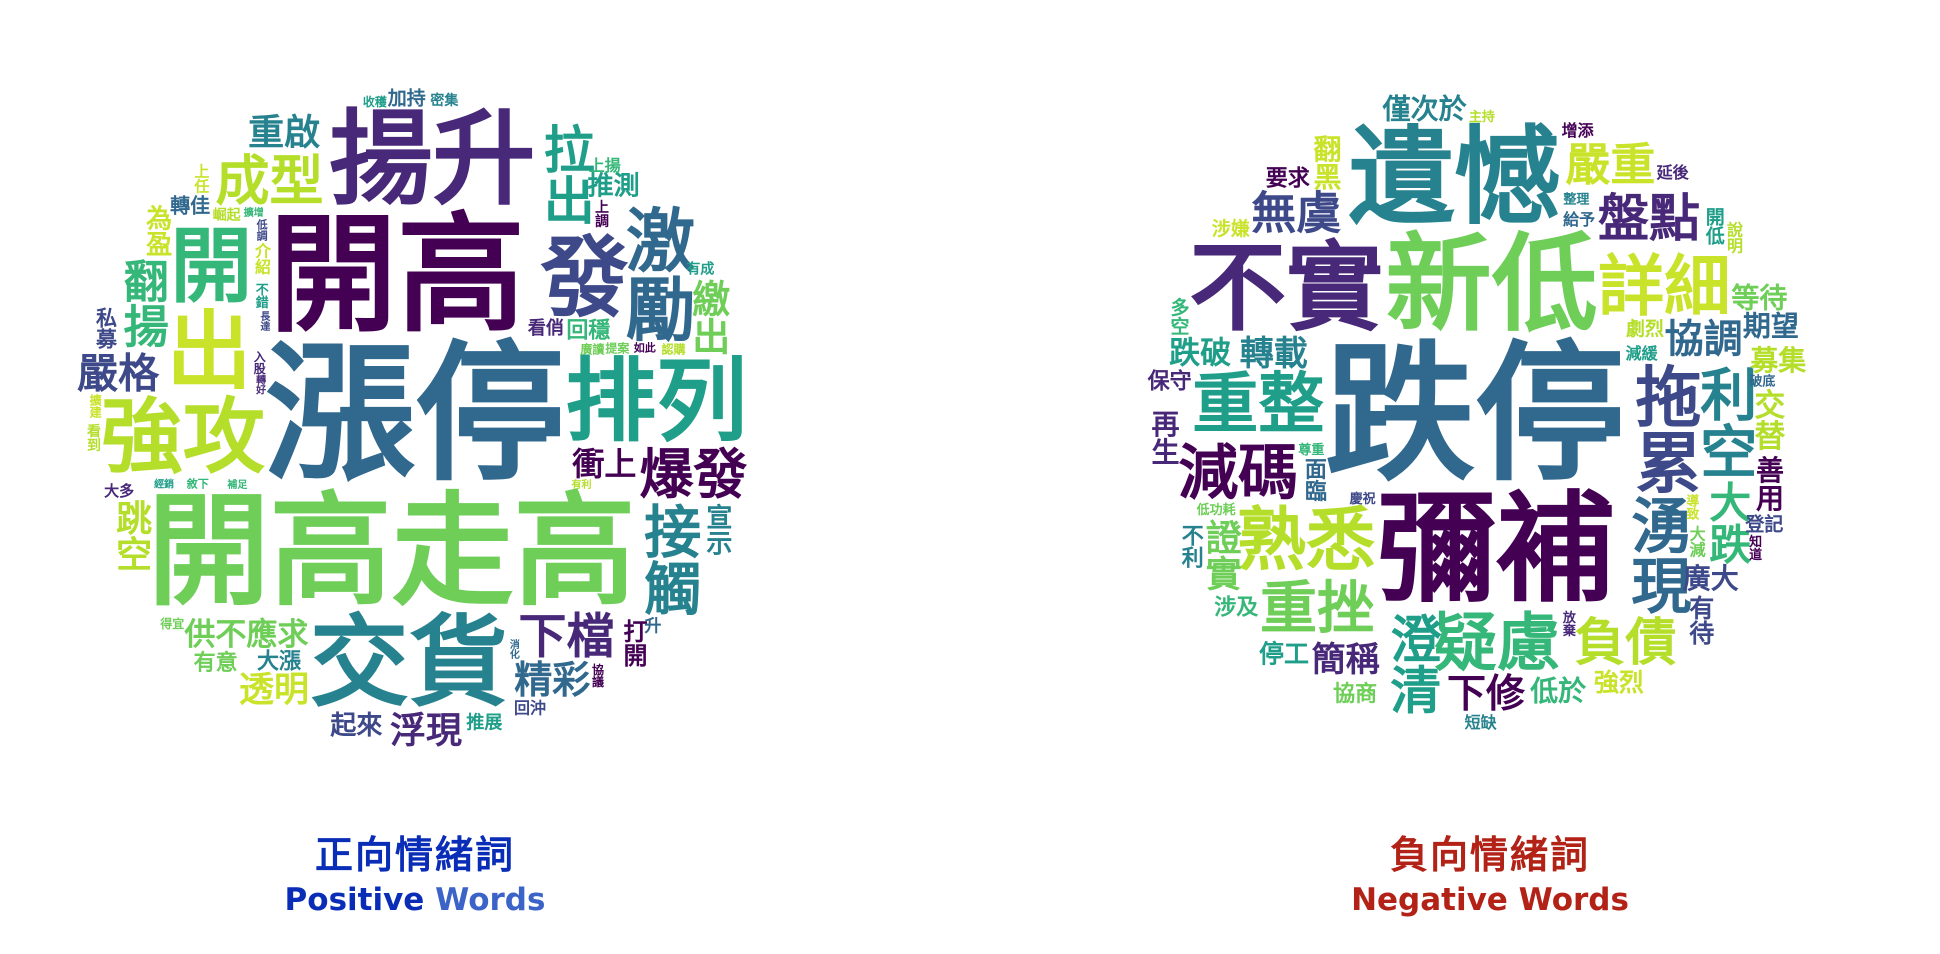  What do you see at coordinates (588, 330) in the screenshot?
I see `positive-word-29: 回穩` at bounding box center [588, 330].